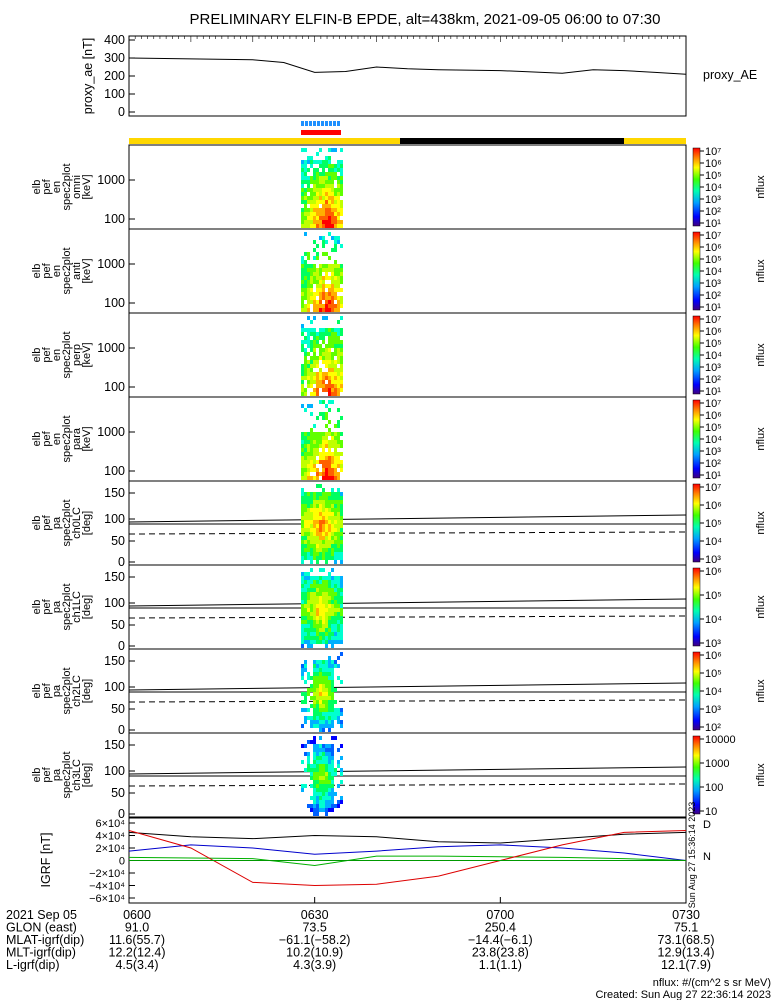 This screenshot has height=1000, width=775. Describe the element at coordinates (500, 928) in the screenshot. I see `xaxis-row-value: 250.4` at that location.